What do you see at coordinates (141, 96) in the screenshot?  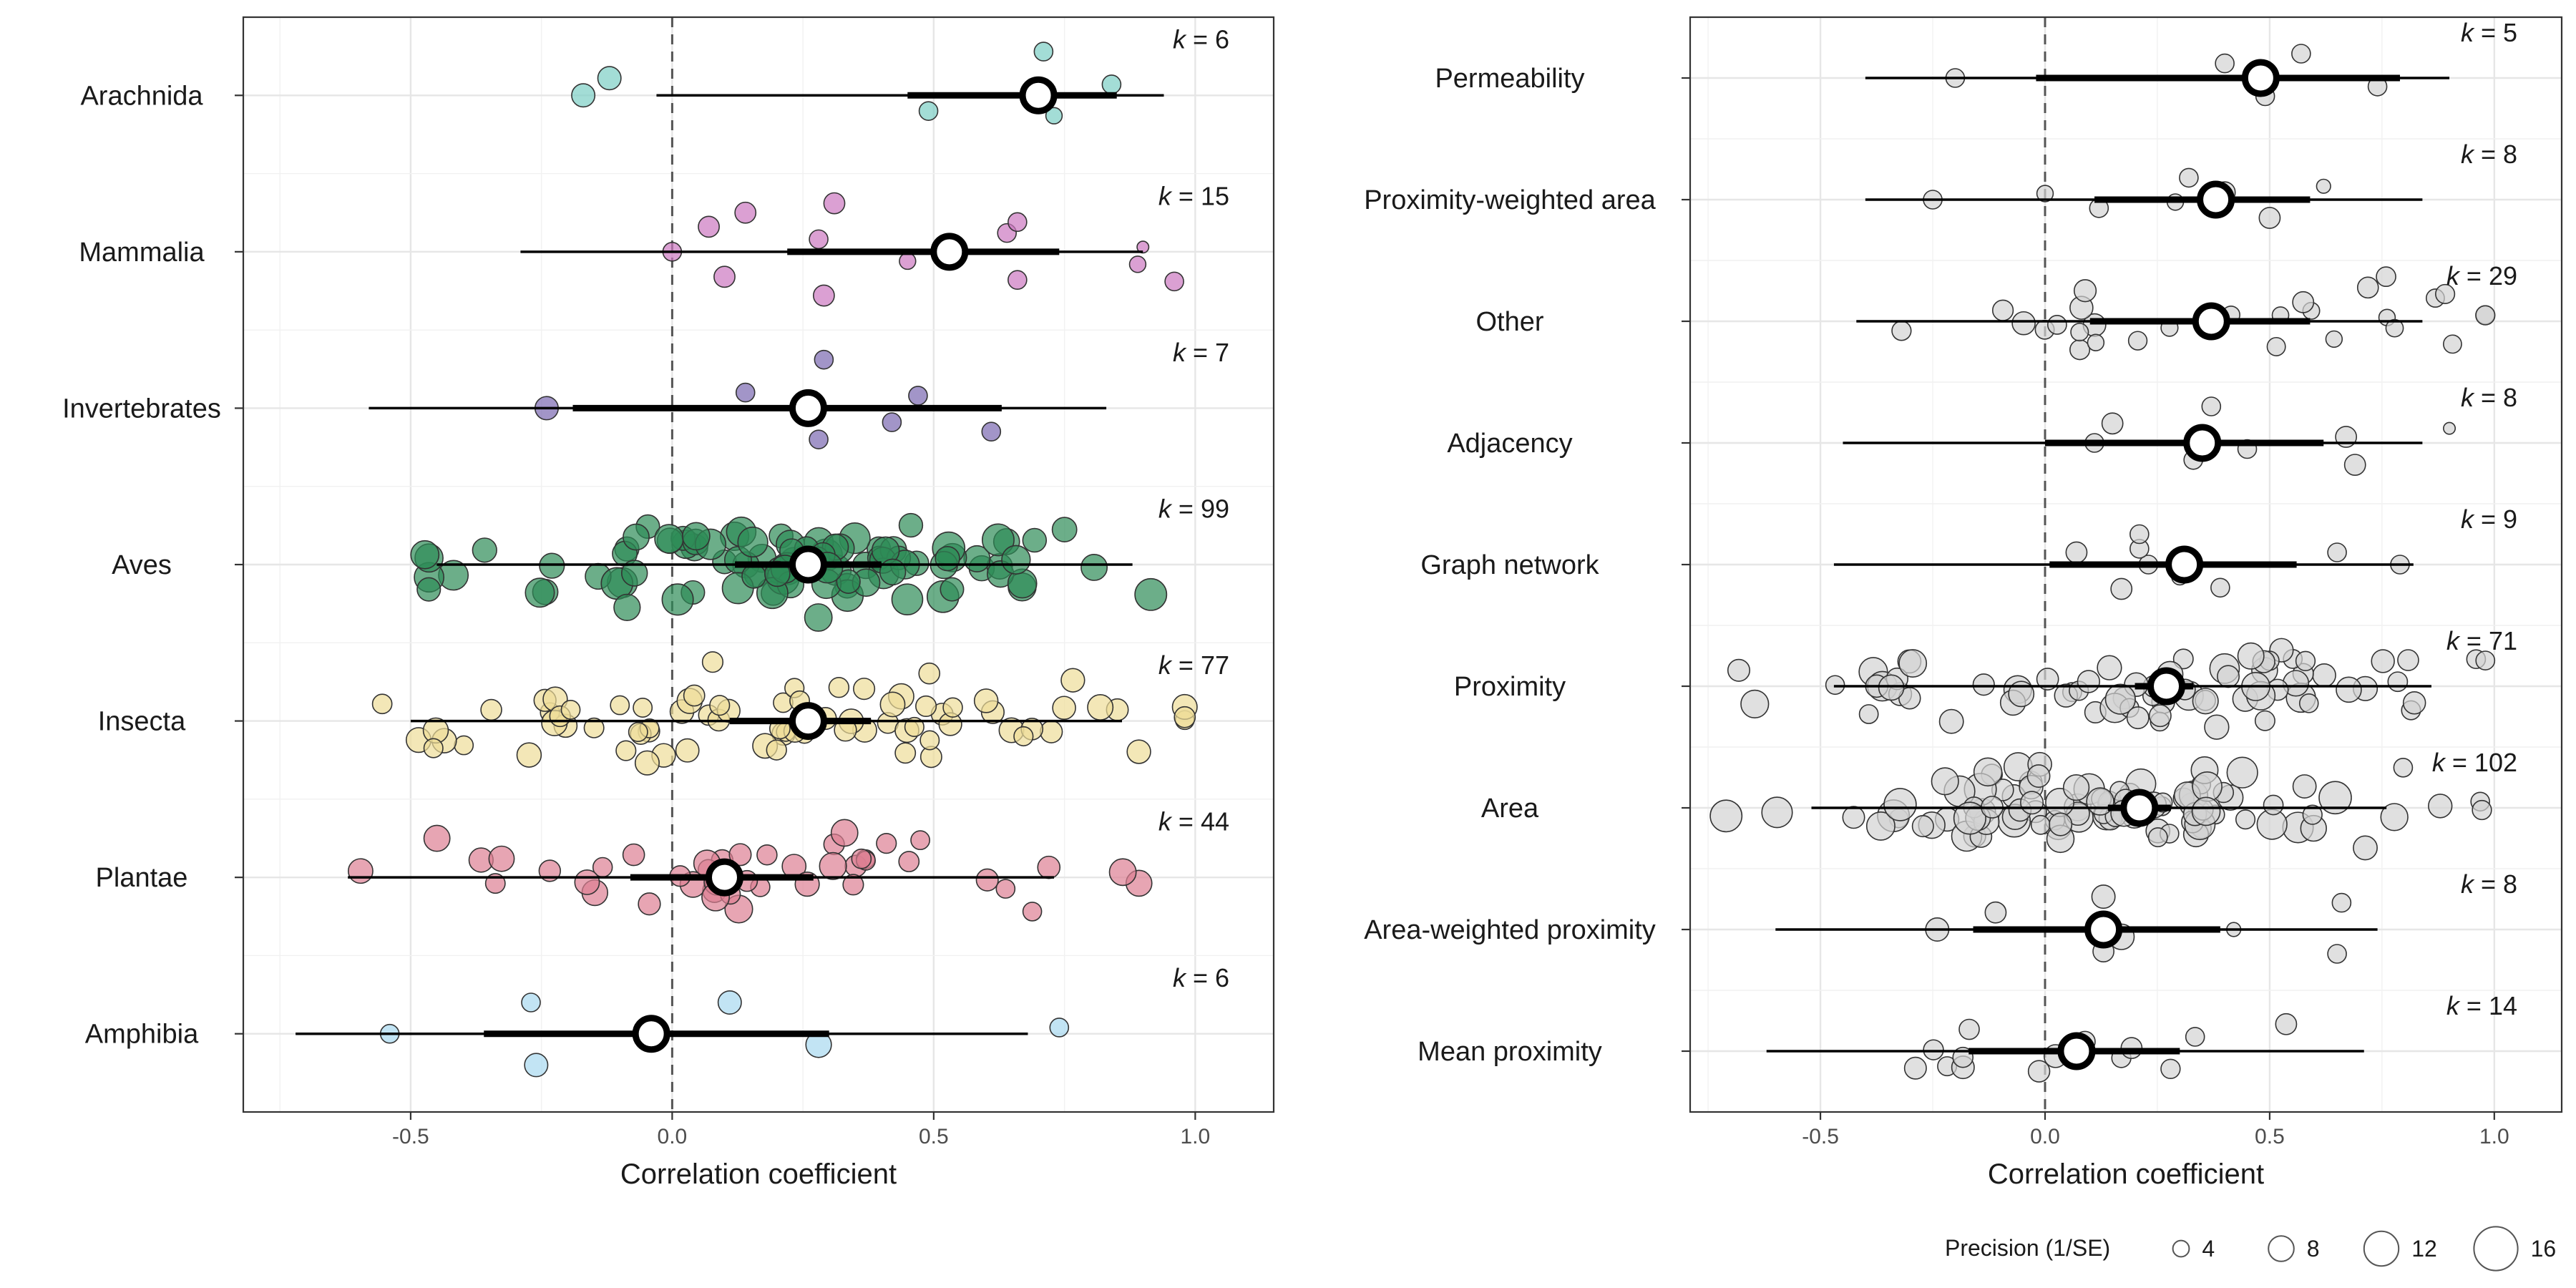 I see `category-label: Arachnida` at bounding box center [141, 96].